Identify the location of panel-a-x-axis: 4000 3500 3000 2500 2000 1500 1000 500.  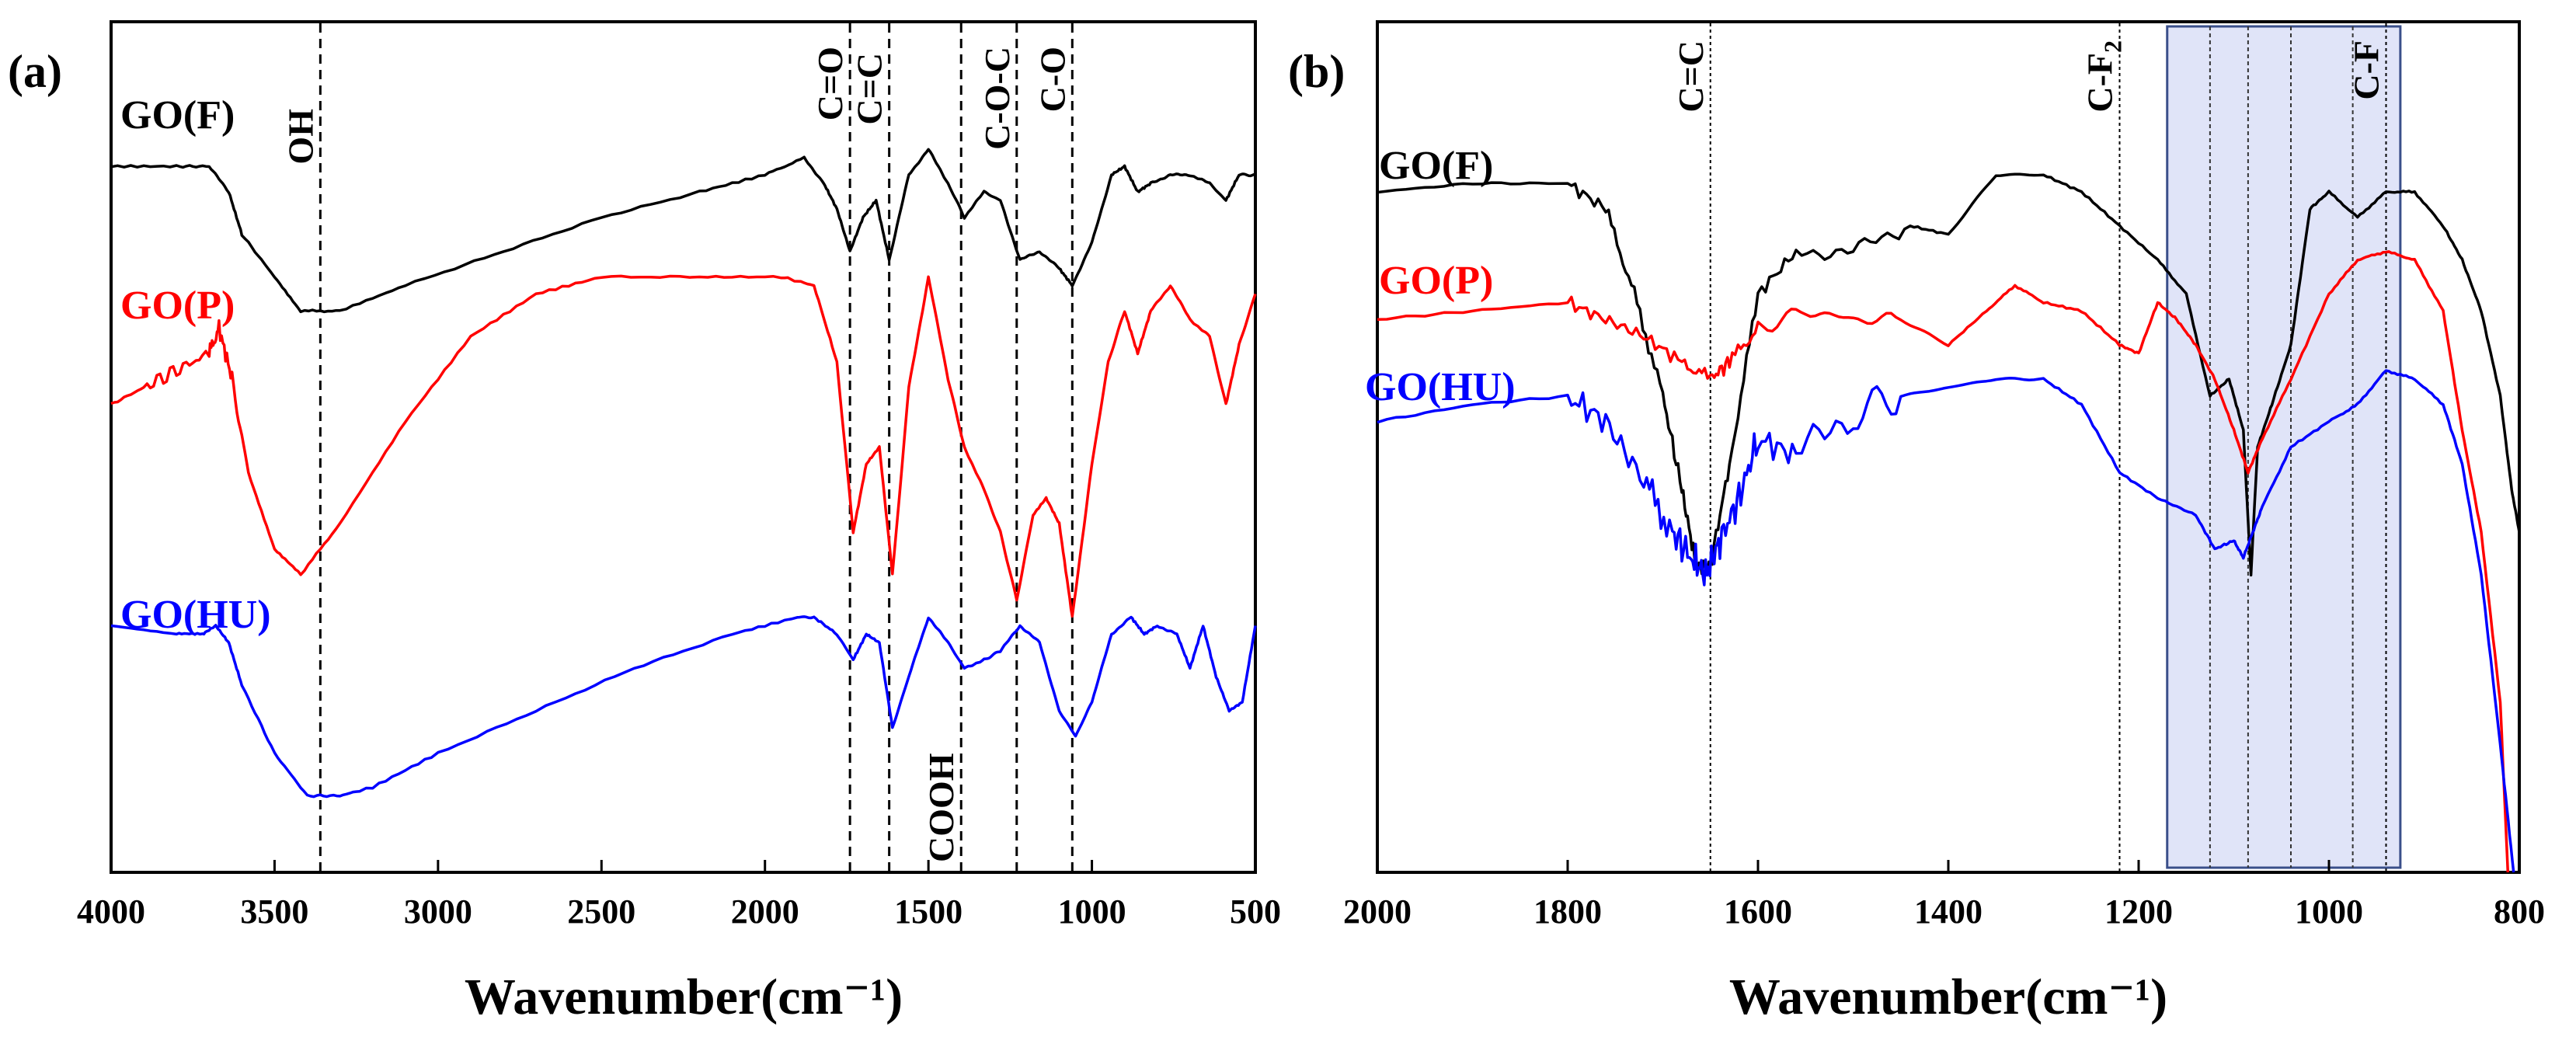
(679, 895).